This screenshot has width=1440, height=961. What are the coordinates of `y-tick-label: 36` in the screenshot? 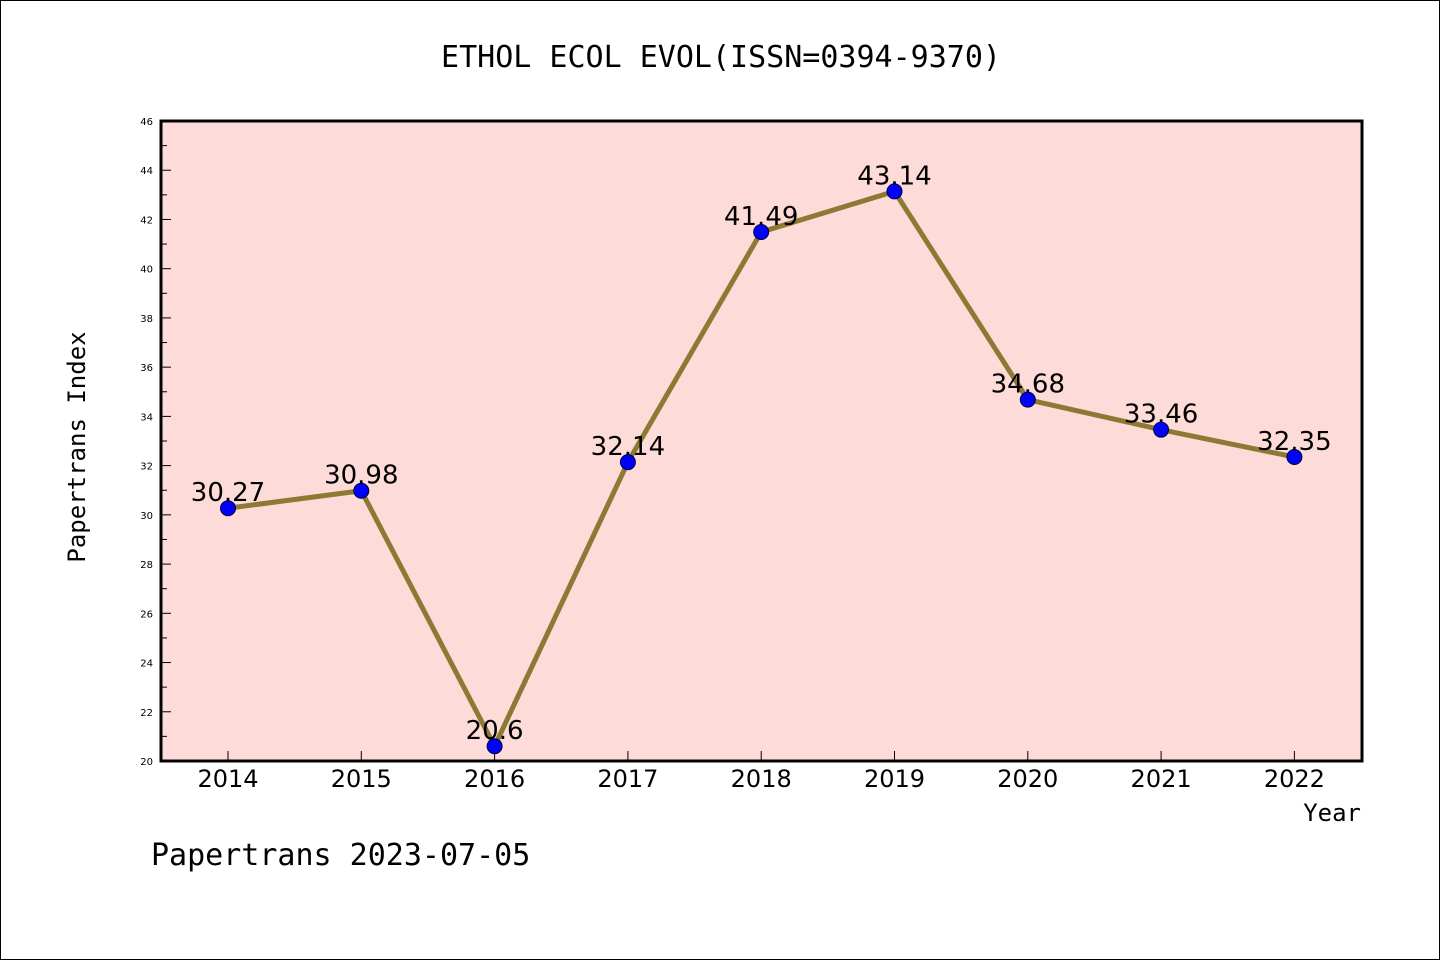 It's located at (146, 368).